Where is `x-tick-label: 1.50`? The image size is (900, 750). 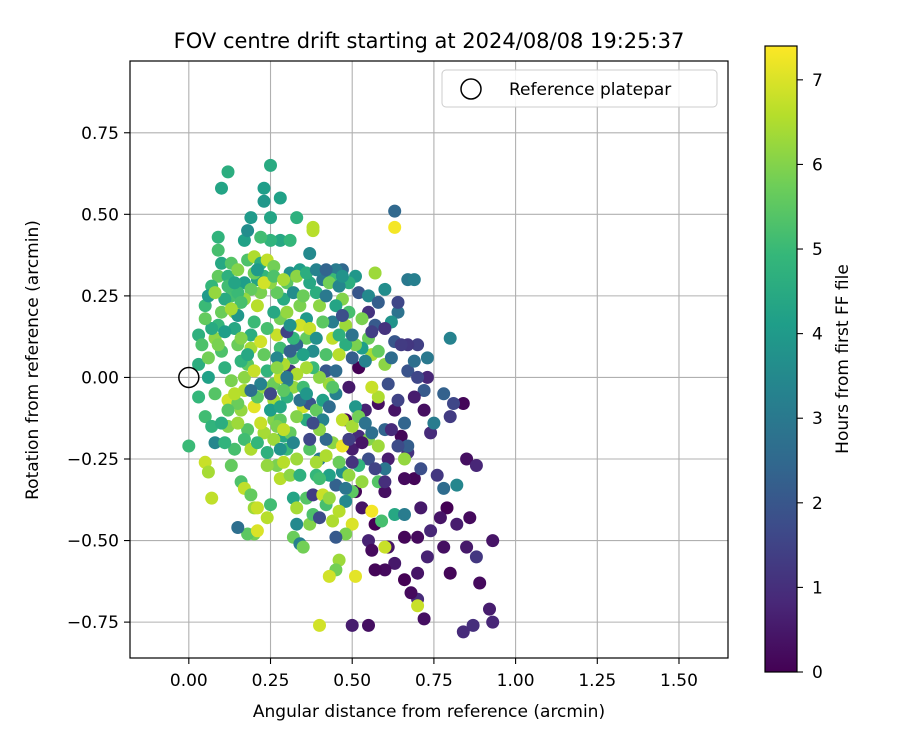 x-tick-label: 1.50 is located at coordinates (679, 681).